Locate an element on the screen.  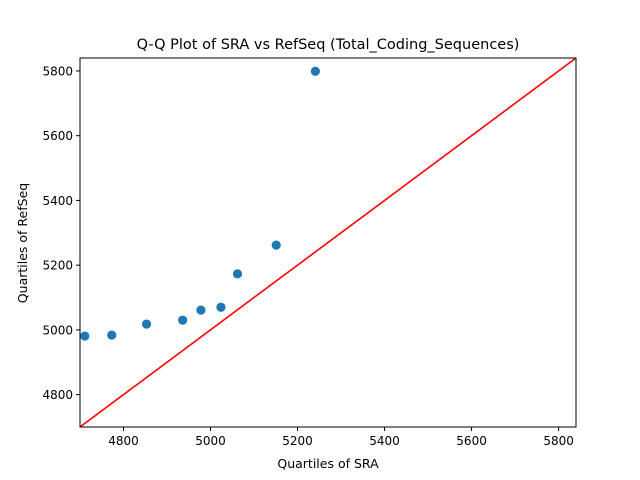
y-tick-label-5400: 5400 is located at coordinates (57, 201).